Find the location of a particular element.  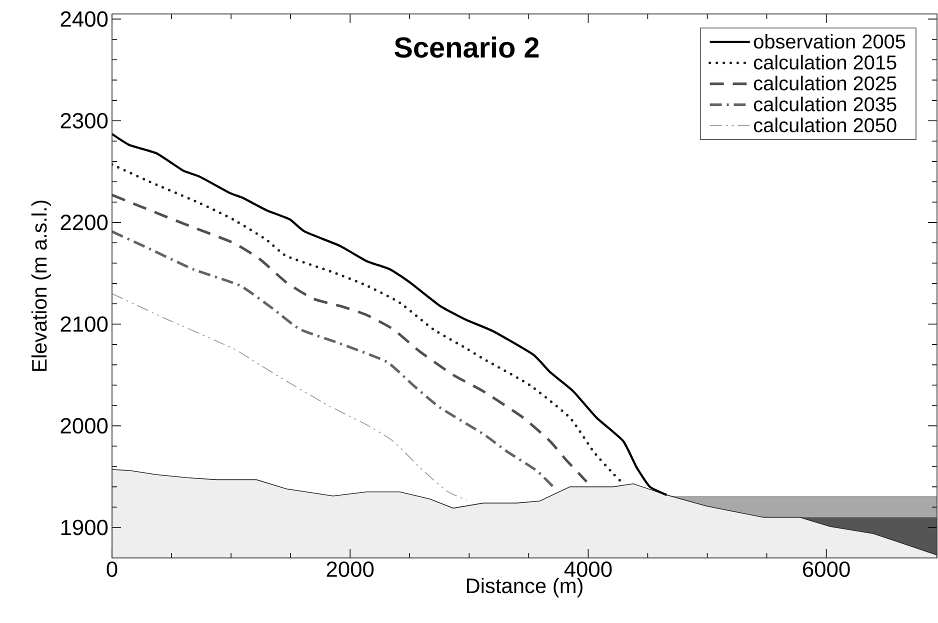

y-tick-label: 2000 is located at coordinates (84, 426).